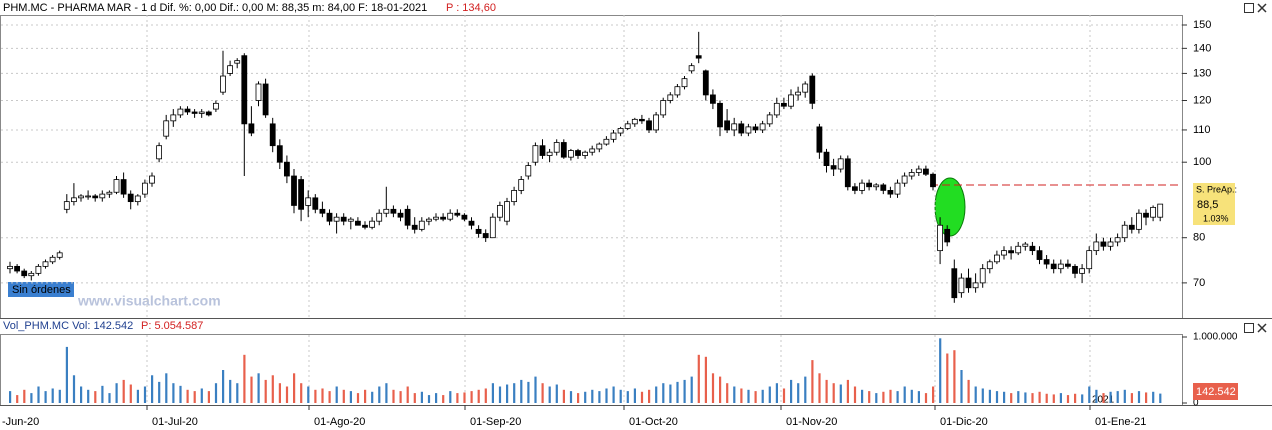 This screenshot has height=430, width=1272. What do you see at coordinates (1215, 337) in the screenshot?
I see `volume-tick-label: 1.000.000` at bounding box center [1215, 337].